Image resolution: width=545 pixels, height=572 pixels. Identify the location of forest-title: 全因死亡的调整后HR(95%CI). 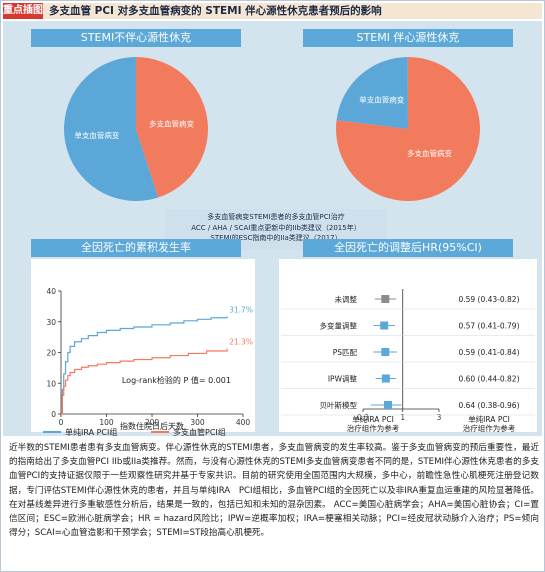
(408, 248).